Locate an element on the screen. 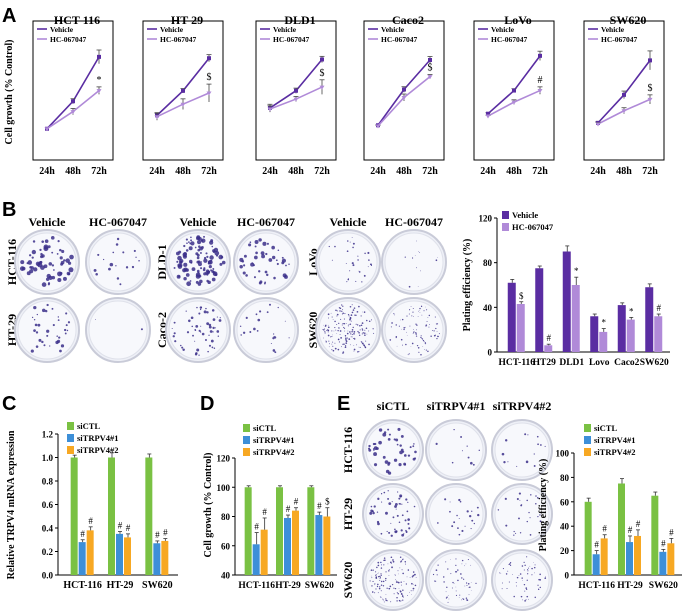  y-tick-label: 0.6 is located at coordinates (48, 505).